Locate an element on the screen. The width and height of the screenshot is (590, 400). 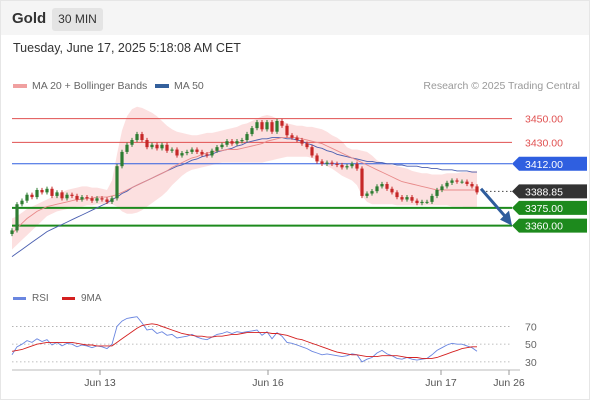
rsi-swatch is located at coordinates (19, 298).